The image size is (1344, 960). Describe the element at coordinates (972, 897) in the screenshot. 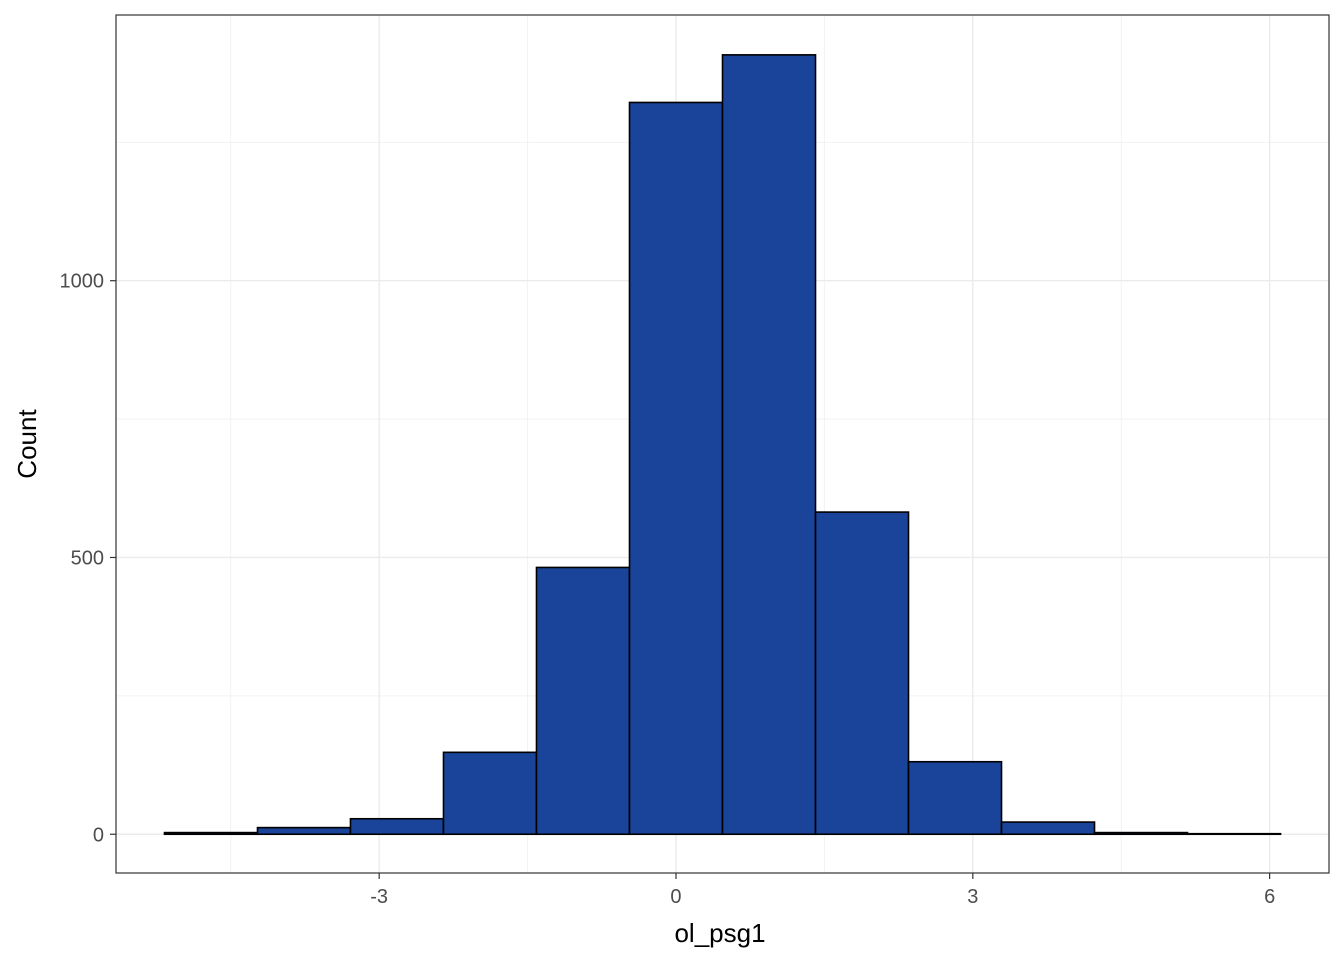

I see `x-tick-label: 3` at that location.